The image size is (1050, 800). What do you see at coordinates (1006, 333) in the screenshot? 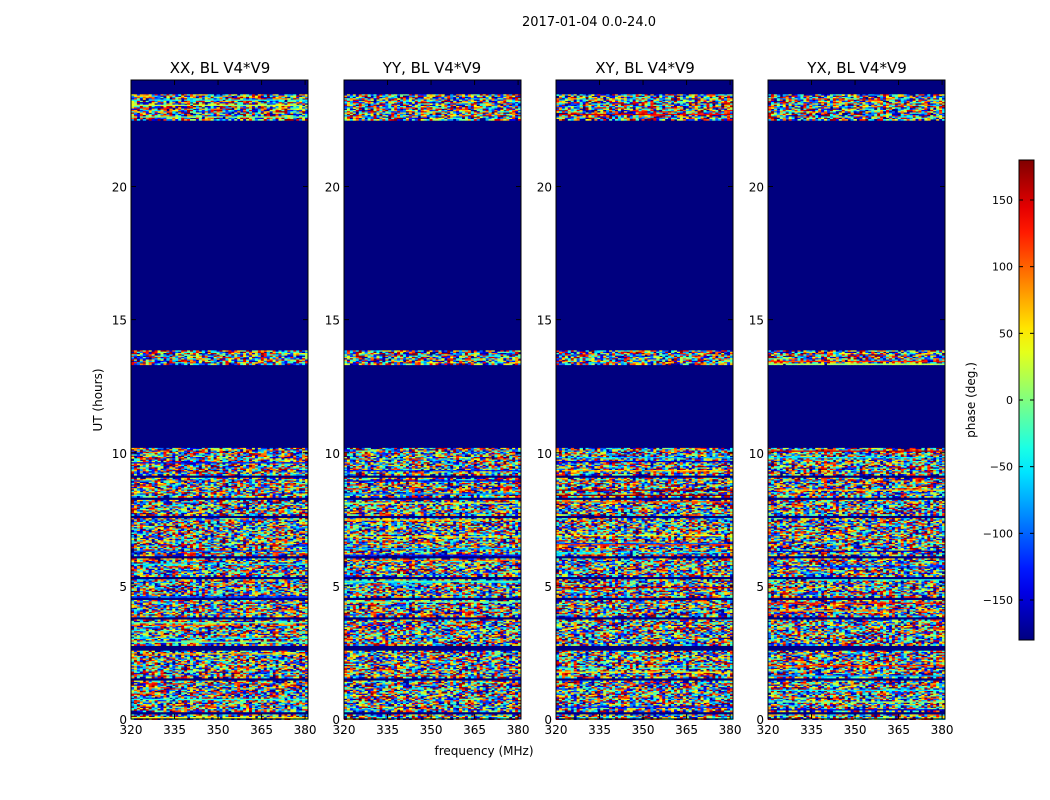
I see `colorbar-tick-label: 50` at bounding box center [1006, 333].